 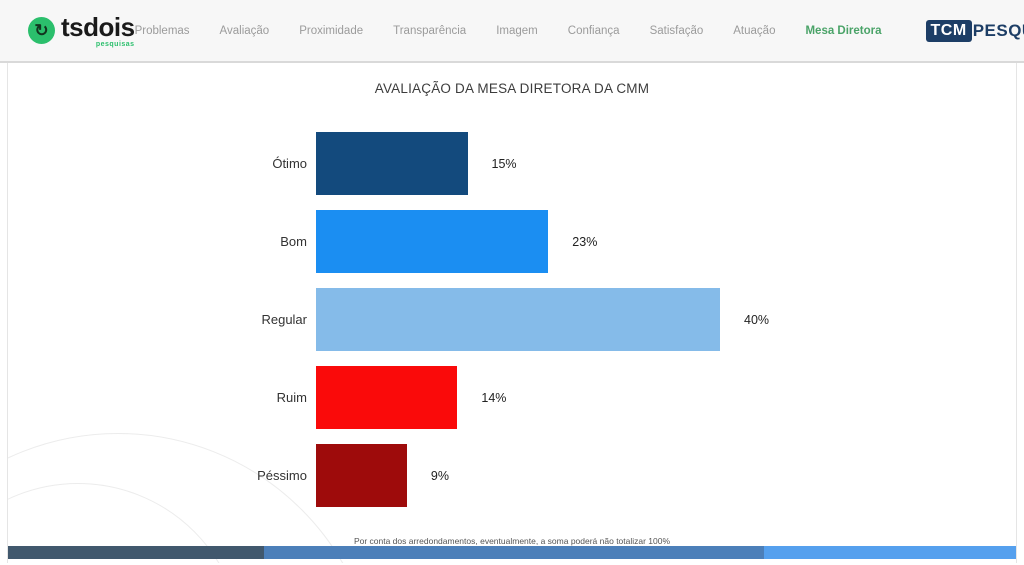 I want to click on bar-bom, so click(x=432, y=241).